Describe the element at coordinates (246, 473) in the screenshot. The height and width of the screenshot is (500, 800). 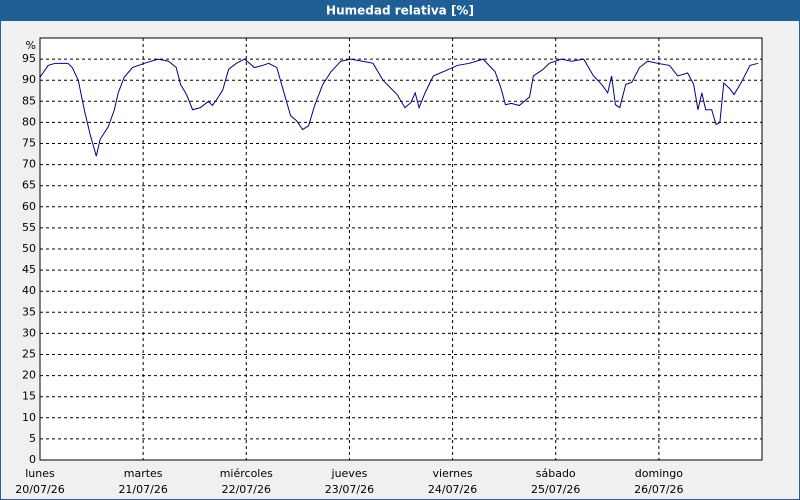
I see `x-tick-label: miércoles` at that location.